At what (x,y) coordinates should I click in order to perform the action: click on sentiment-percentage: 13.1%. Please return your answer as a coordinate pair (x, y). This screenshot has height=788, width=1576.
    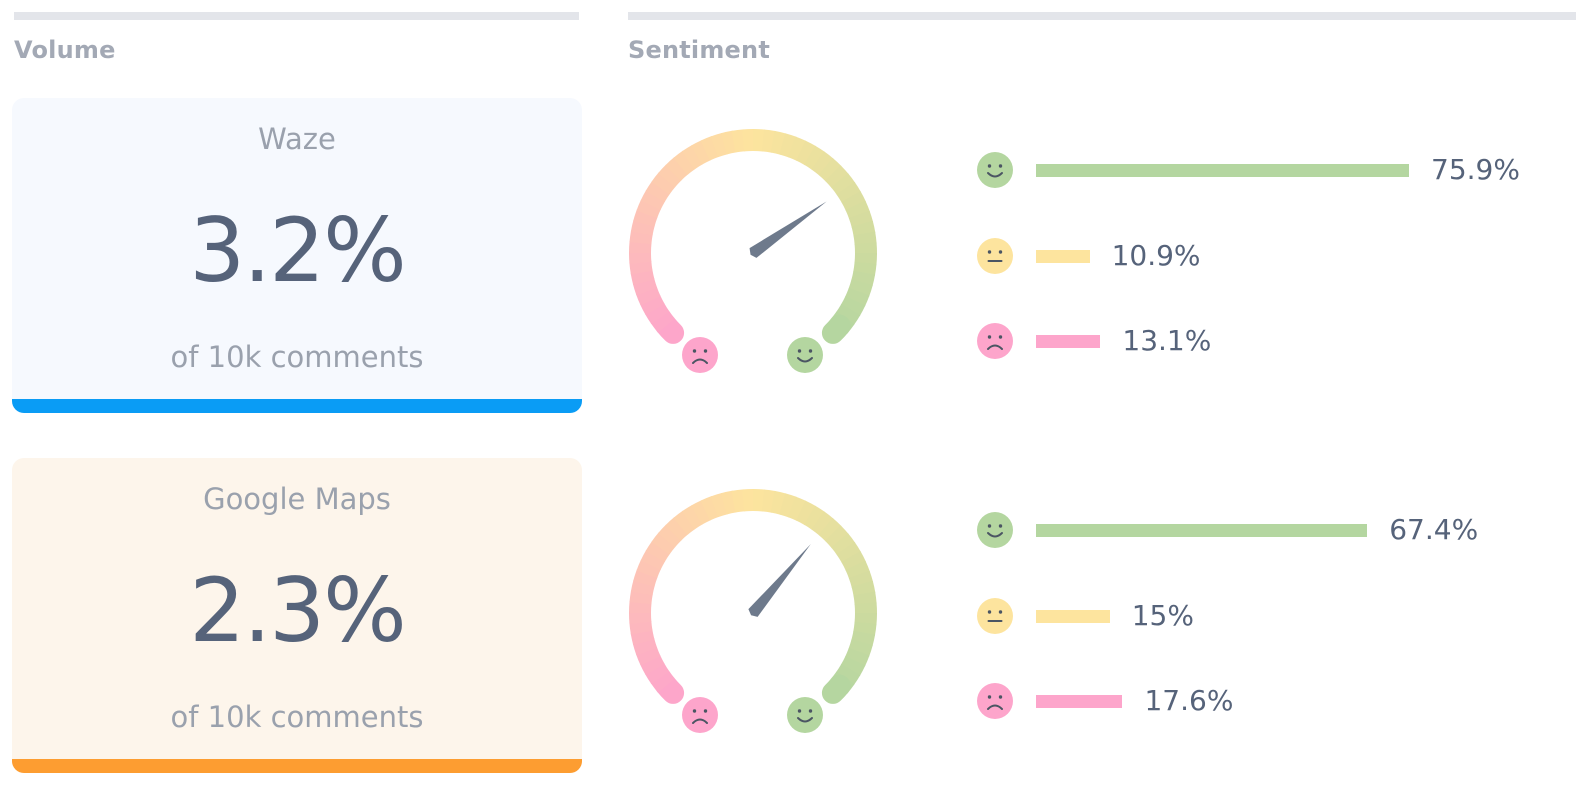
    Looking at the image, I should click on (1167, 340).